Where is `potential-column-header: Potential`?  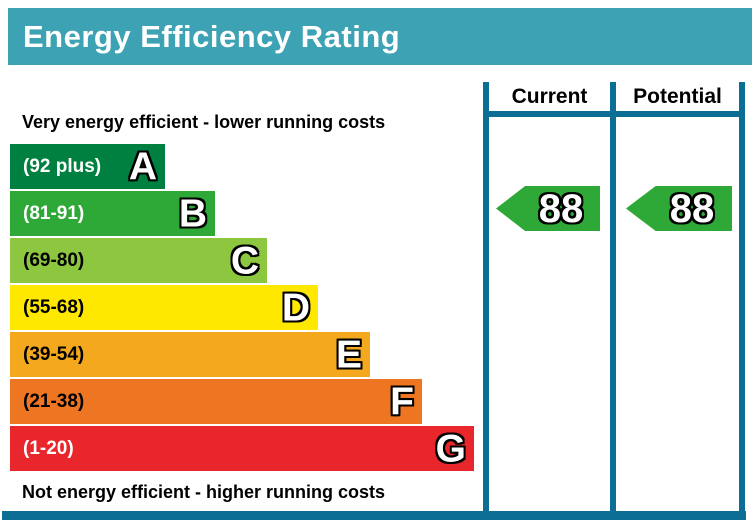 potential-column-header: Potential is located at coordinates (677, 96).